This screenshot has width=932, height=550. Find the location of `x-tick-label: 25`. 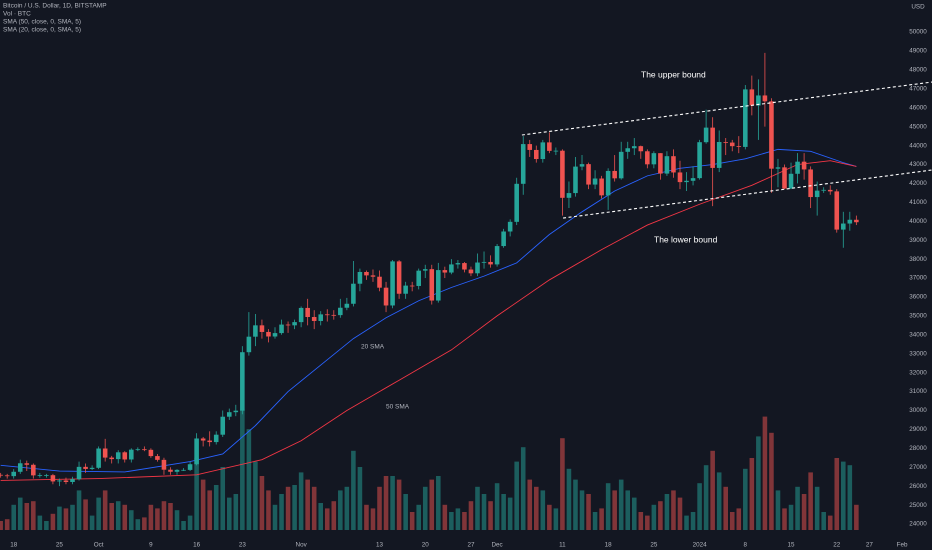

x-tick-label: 25 is located at coordinates (654, 545).